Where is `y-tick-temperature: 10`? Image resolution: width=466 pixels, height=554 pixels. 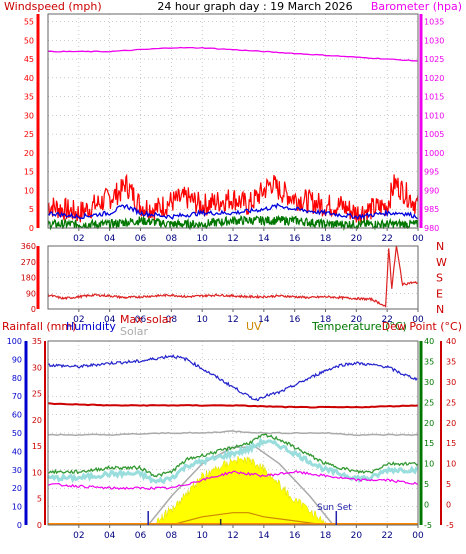
y-tick-temperature: 10 is located at coordinates (429, 464).